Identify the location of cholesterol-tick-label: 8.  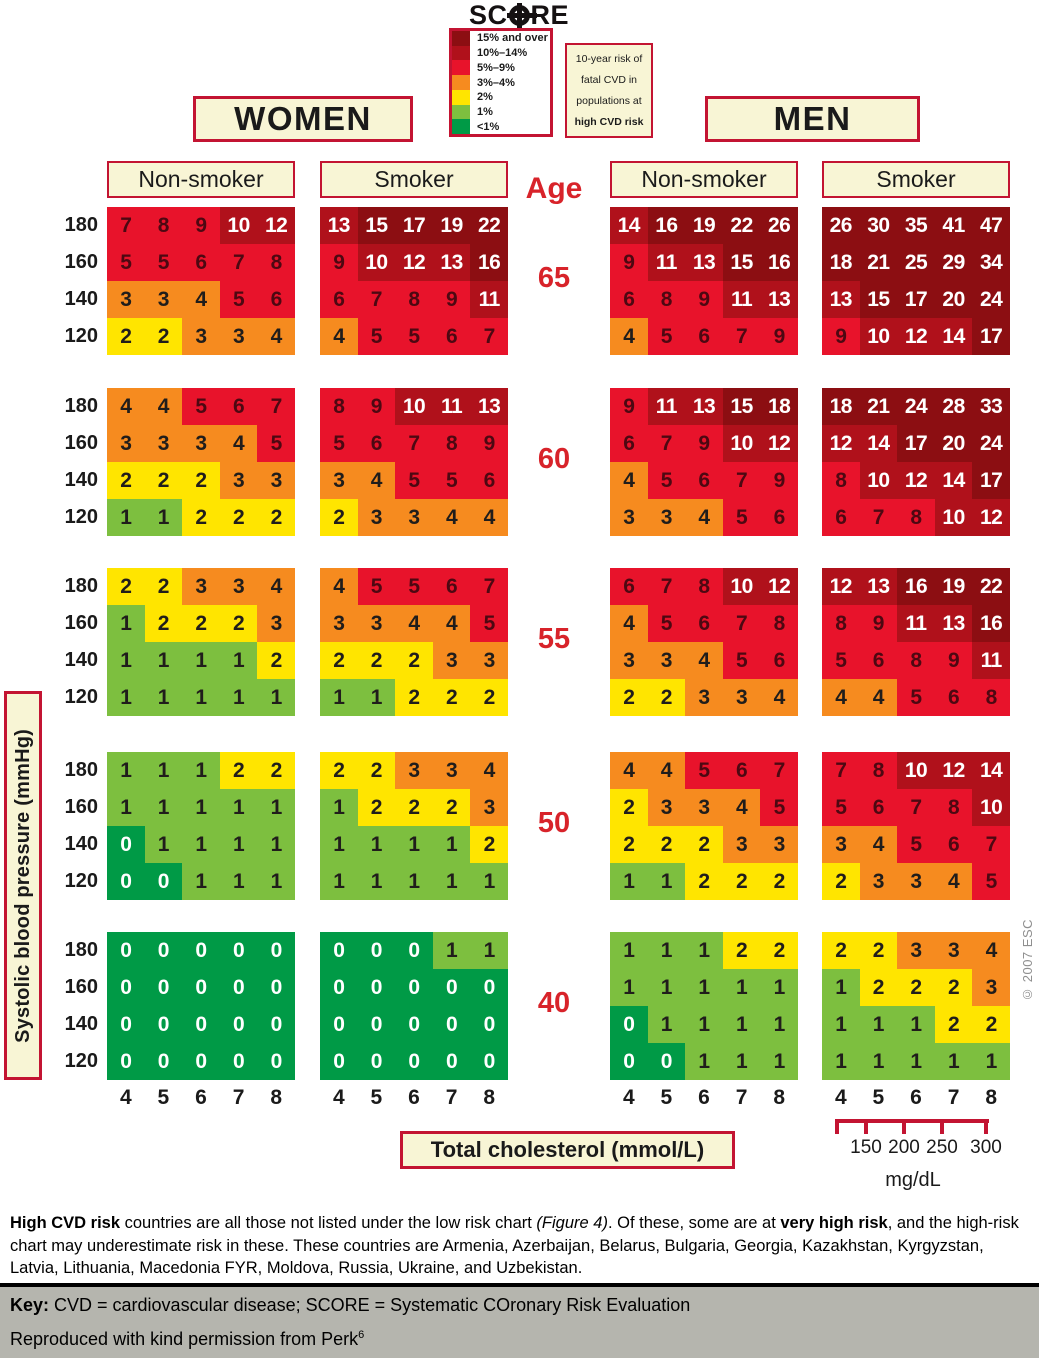
(489, 1097).